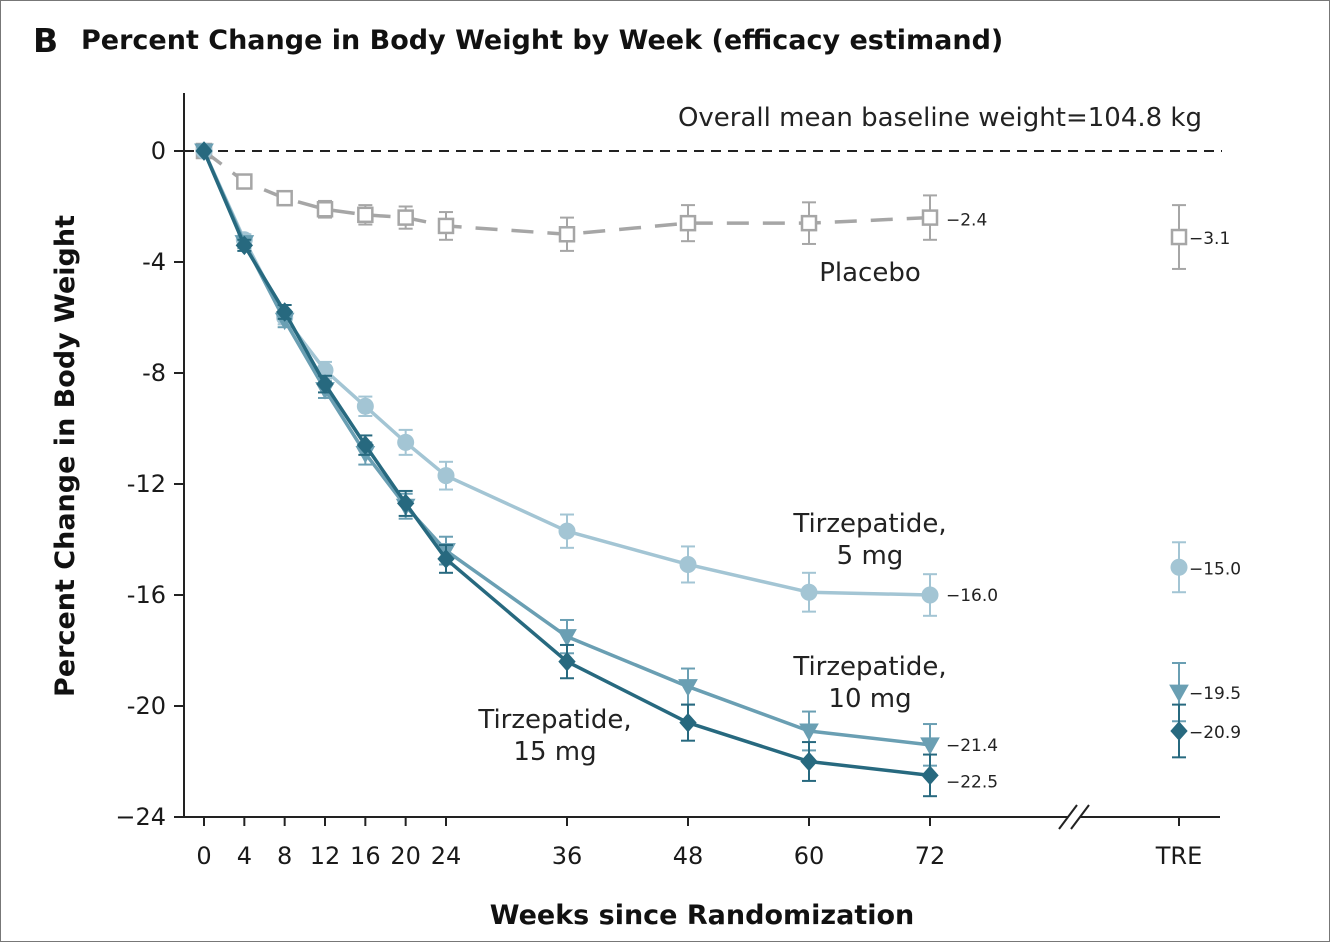  I want to click on series-label-line: 15 mg, so click(554, 752).